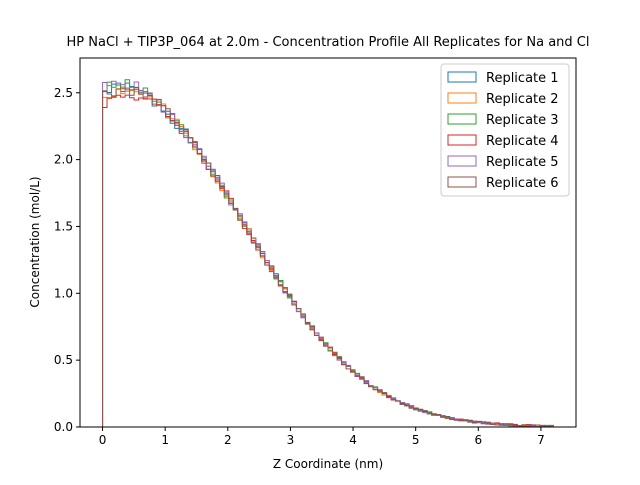 The height and width of the screenshot is (485, 640). What do you see at coordinates (63, 93) in the screenshot?
I see `y-tick-label: 2.5` at bounding box center [63, 93].